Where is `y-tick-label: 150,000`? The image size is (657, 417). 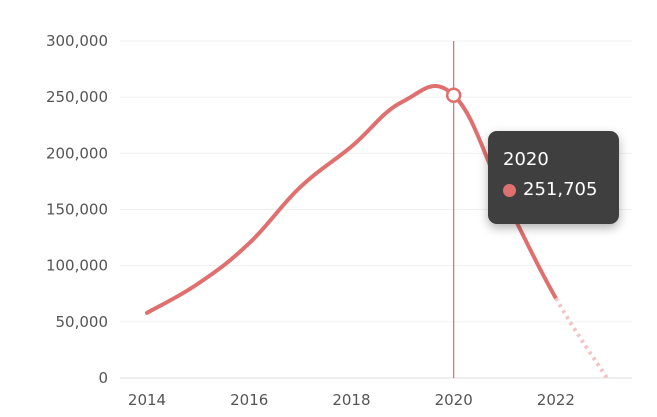 y-tick-label: 150,000 is located at coordinates (77, 210).